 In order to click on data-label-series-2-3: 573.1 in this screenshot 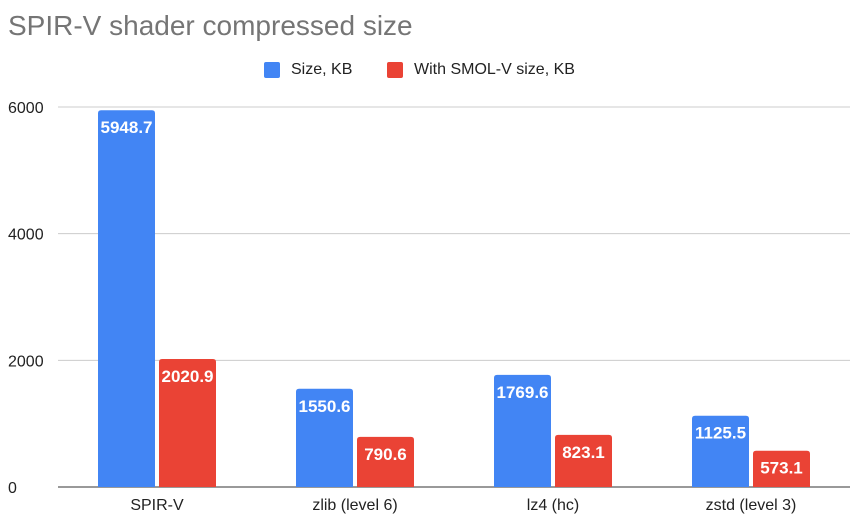, I will do `click(781, 468)`.